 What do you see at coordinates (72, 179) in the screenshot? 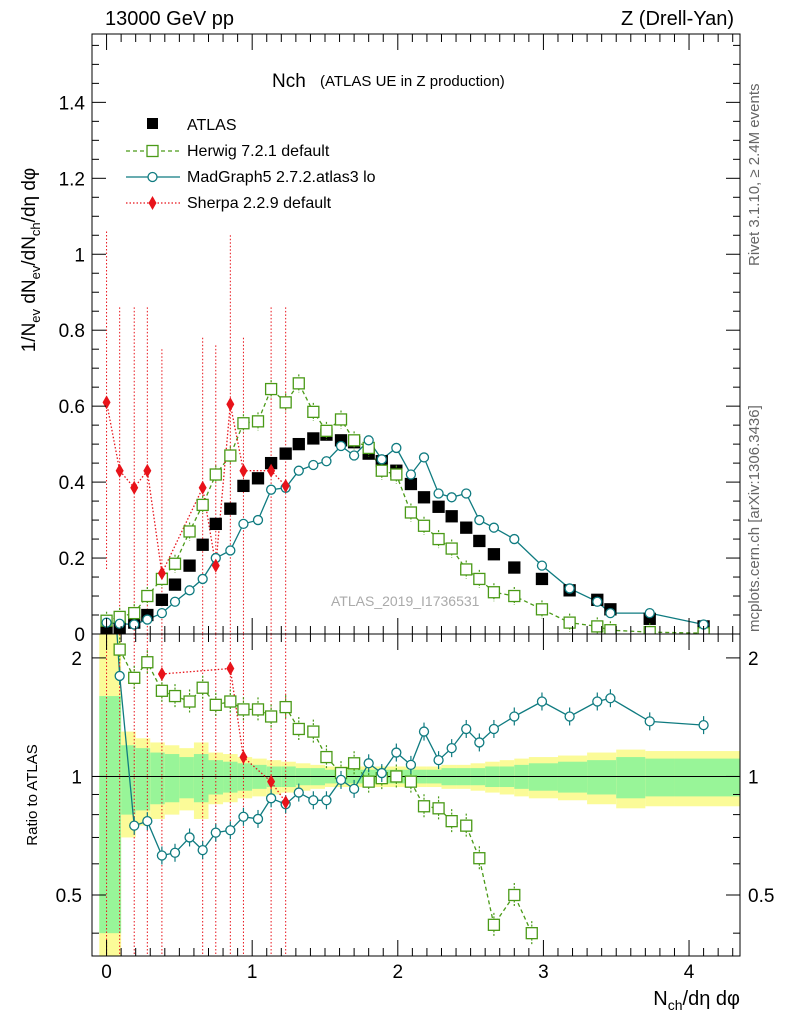
I see `y-tick-label: 1.2` at bounding box center [72, 179].